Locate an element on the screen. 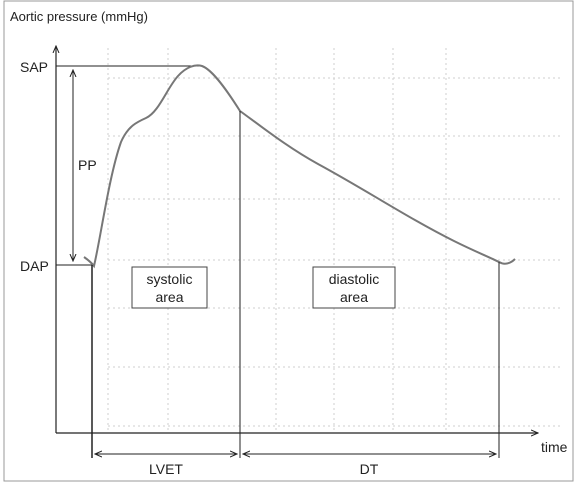 The height and width of the screenshot is (482, 574). systolic-area-label-line2: area is located at coordinates (169, 297).